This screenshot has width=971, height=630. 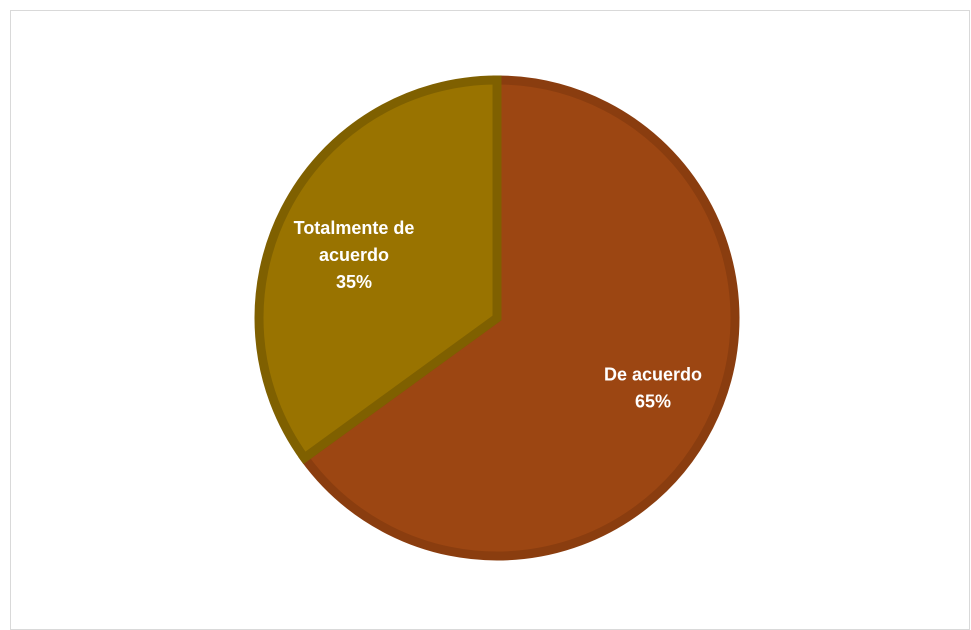 I want to click on pie-labels: De acuerdo 65% Totalmente de acuerdo 35%, so click(x=498, y=315).